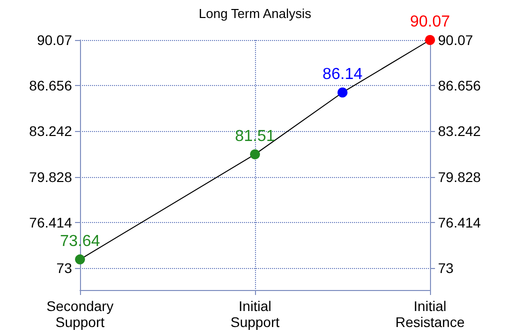  Describe the element at coordinates (54, 40) in the screenshot. I see `y-tick-label: 90.07` at that location.